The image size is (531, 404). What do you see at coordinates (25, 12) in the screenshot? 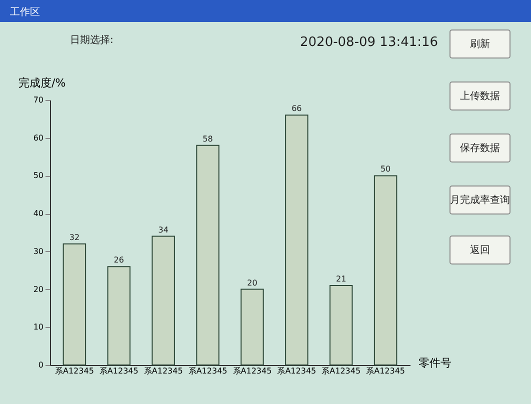
I see `text: 工作区` at bounding box center [25, 12].